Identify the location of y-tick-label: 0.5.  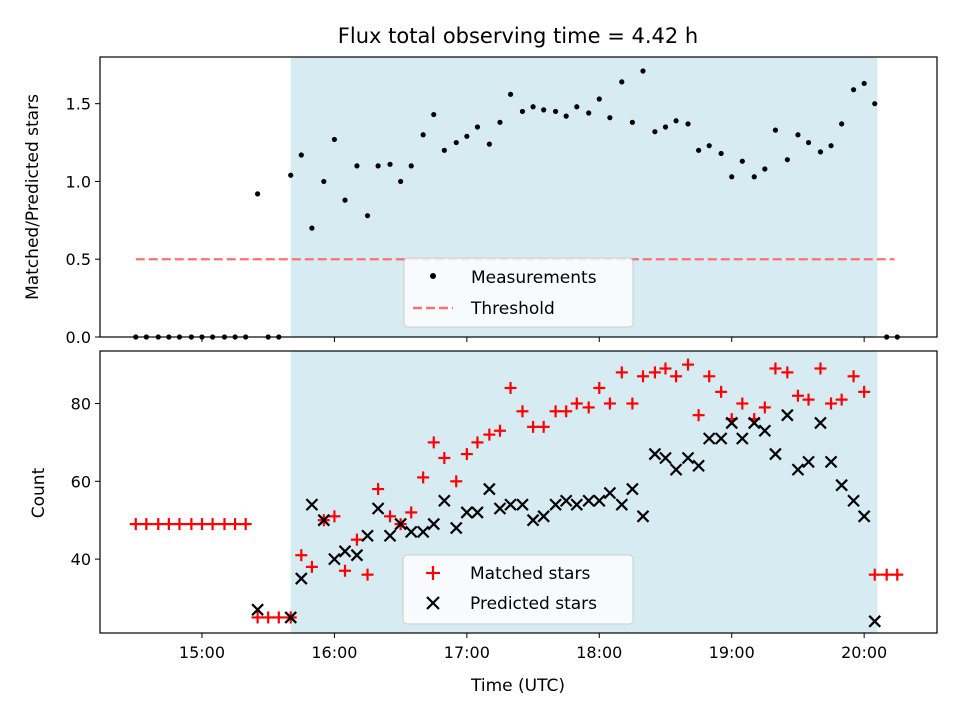
(78, 259).